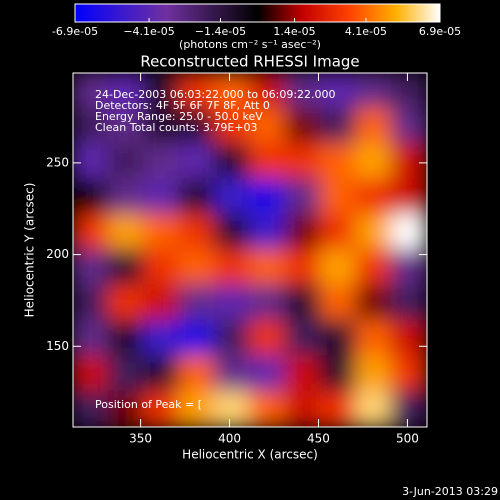  I want to click on colorbar-tick-label: 6.9e-05, so click(440, 31).